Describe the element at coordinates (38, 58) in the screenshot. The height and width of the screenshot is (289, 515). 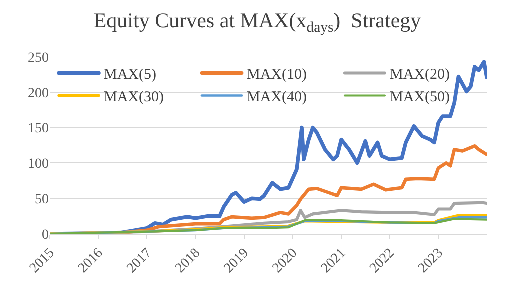
I see `y-tick-label: 250` at that location.